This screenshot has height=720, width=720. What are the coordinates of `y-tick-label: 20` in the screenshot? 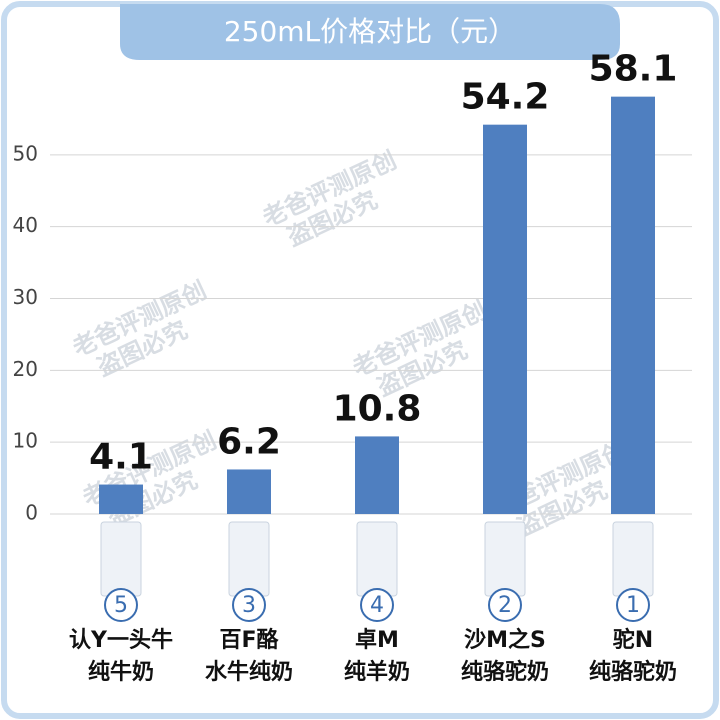 It's located at (25, 369).